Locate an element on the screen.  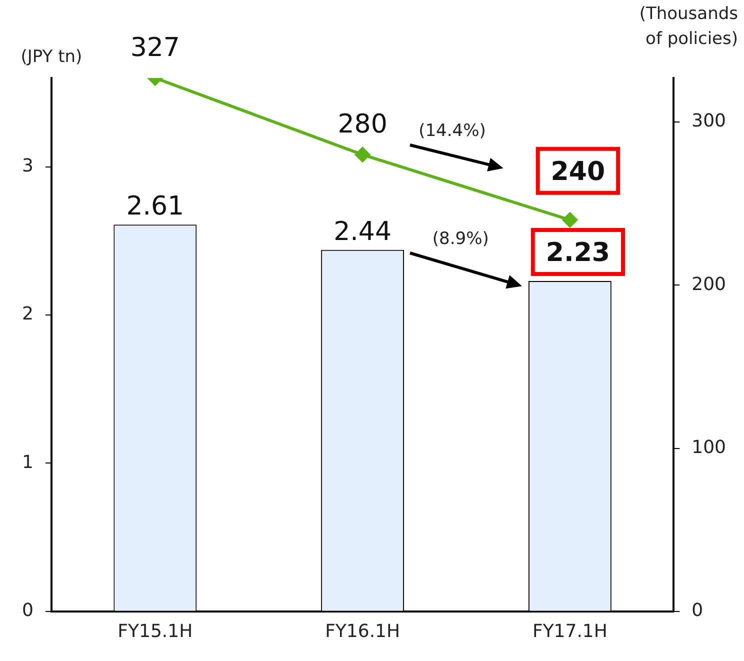
y2-tick-label: 100 is located at coordinates (709, 447).